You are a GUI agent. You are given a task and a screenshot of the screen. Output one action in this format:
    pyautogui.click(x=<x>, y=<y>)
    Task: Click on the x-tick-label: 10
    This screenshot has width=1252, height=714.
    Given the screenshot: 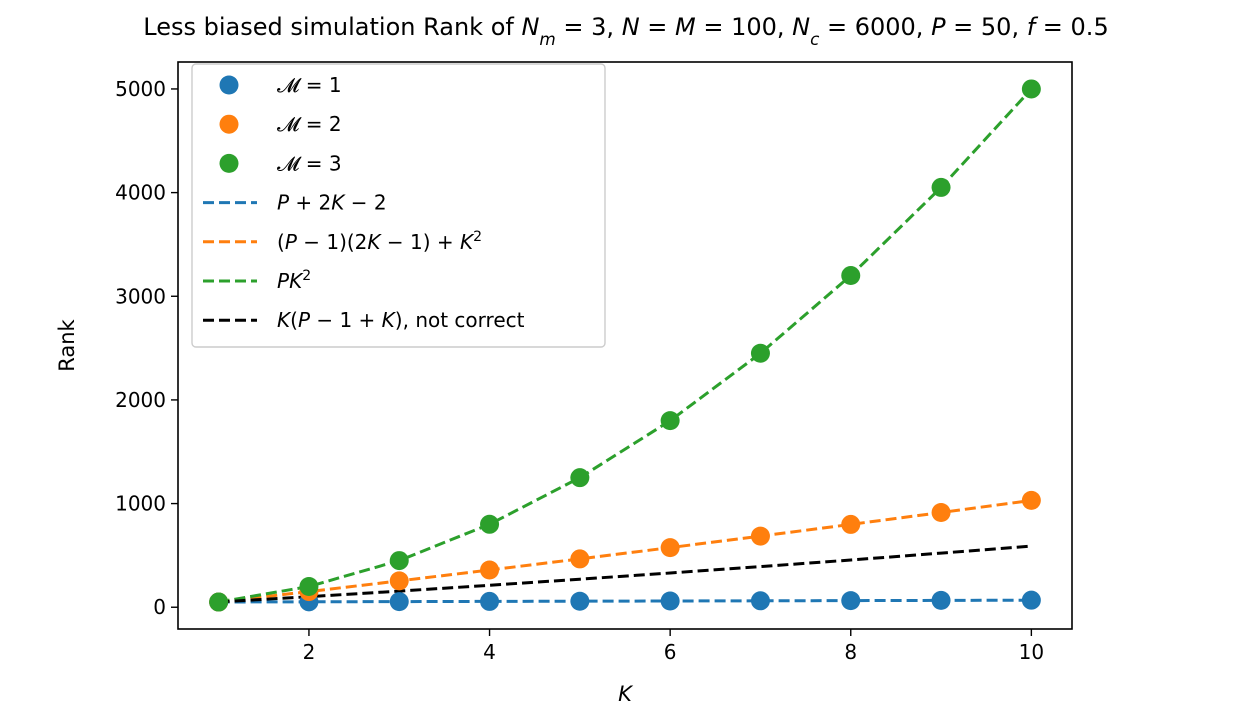 What is the action you would take?
    pyautogui.click(x=1031, y=652)
    